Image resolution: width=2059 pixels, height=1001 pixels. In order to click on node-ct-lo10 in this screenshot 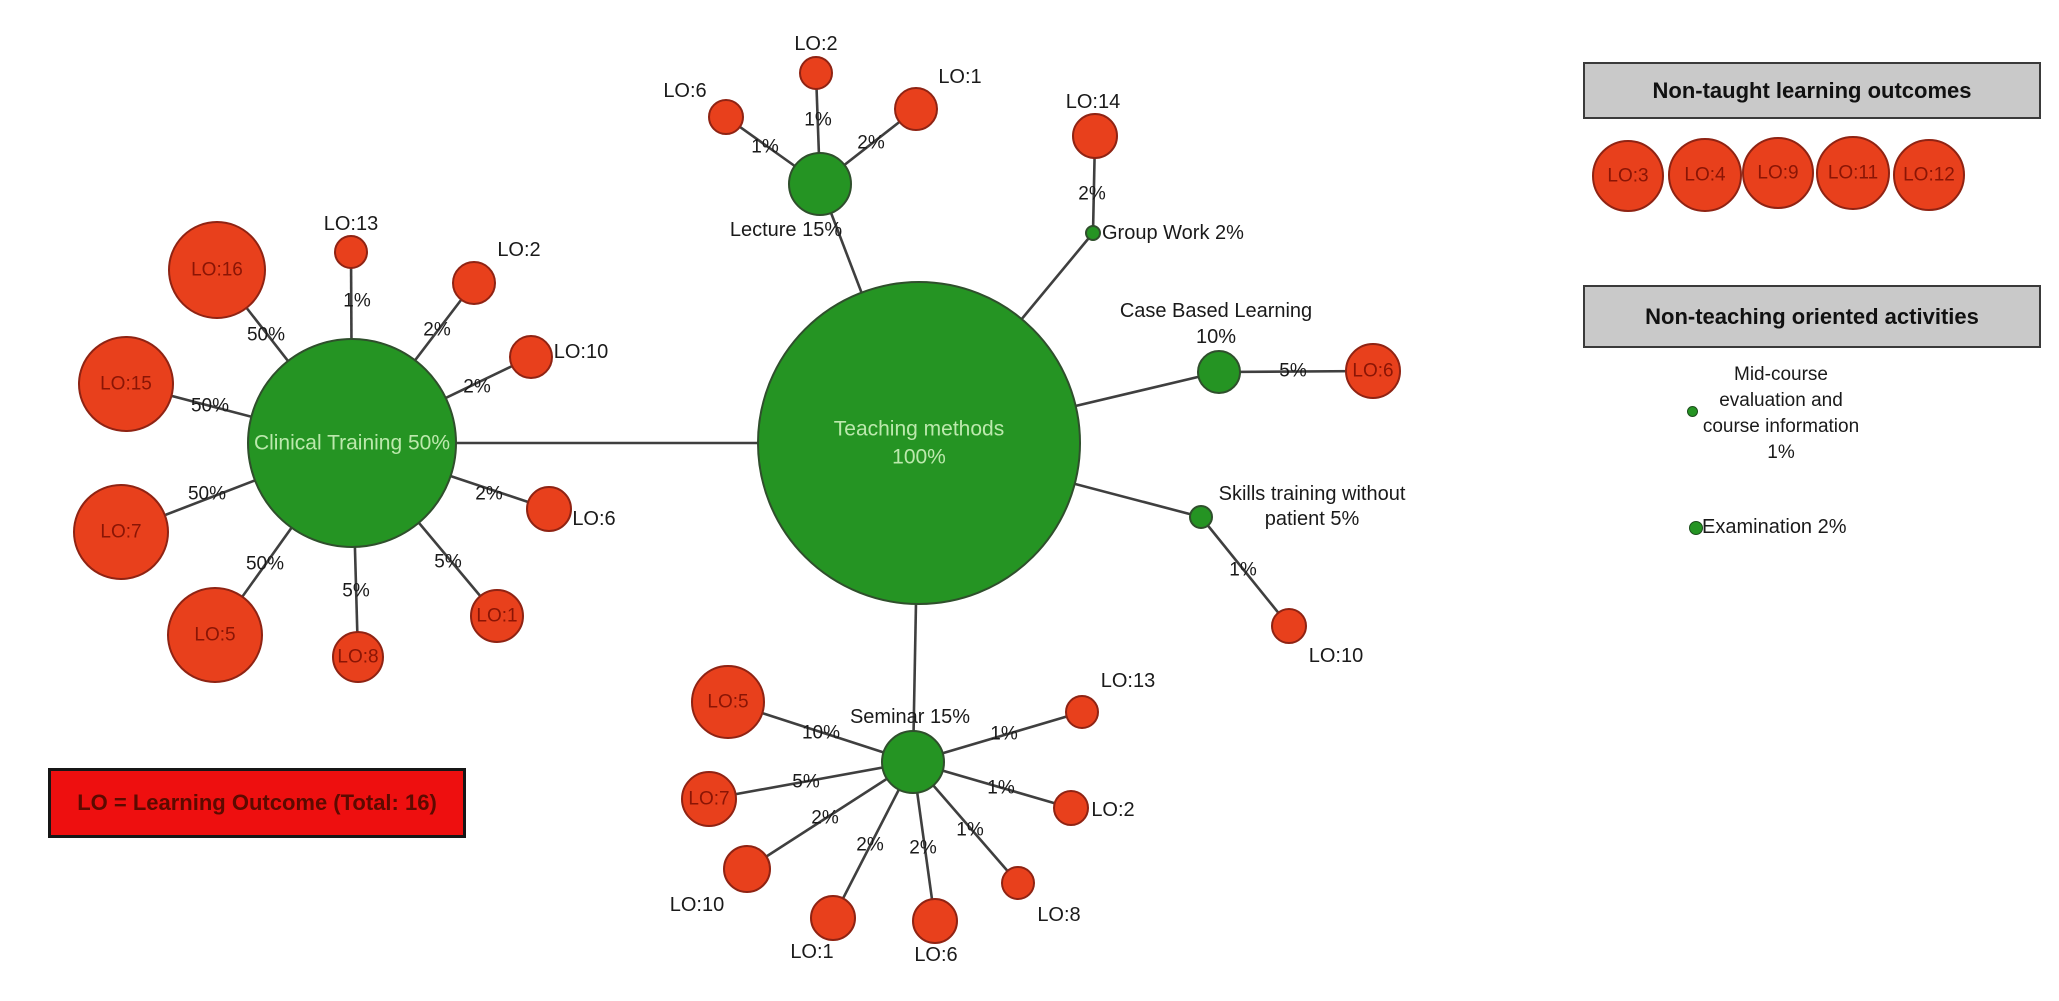, I will do `click(531, 357)`.